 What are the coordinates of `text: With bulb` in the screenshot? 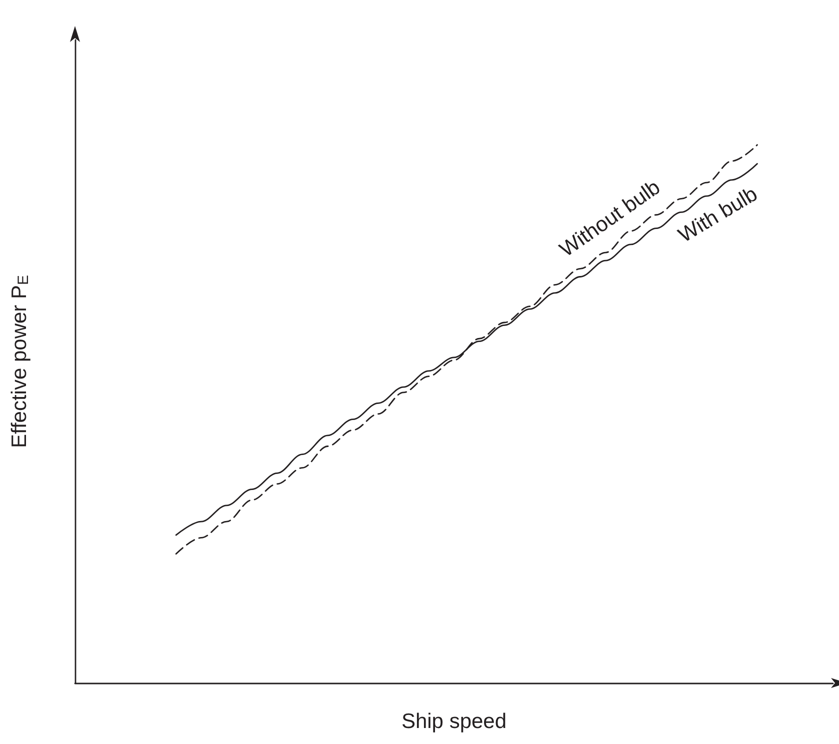 It's located at (718, 215).